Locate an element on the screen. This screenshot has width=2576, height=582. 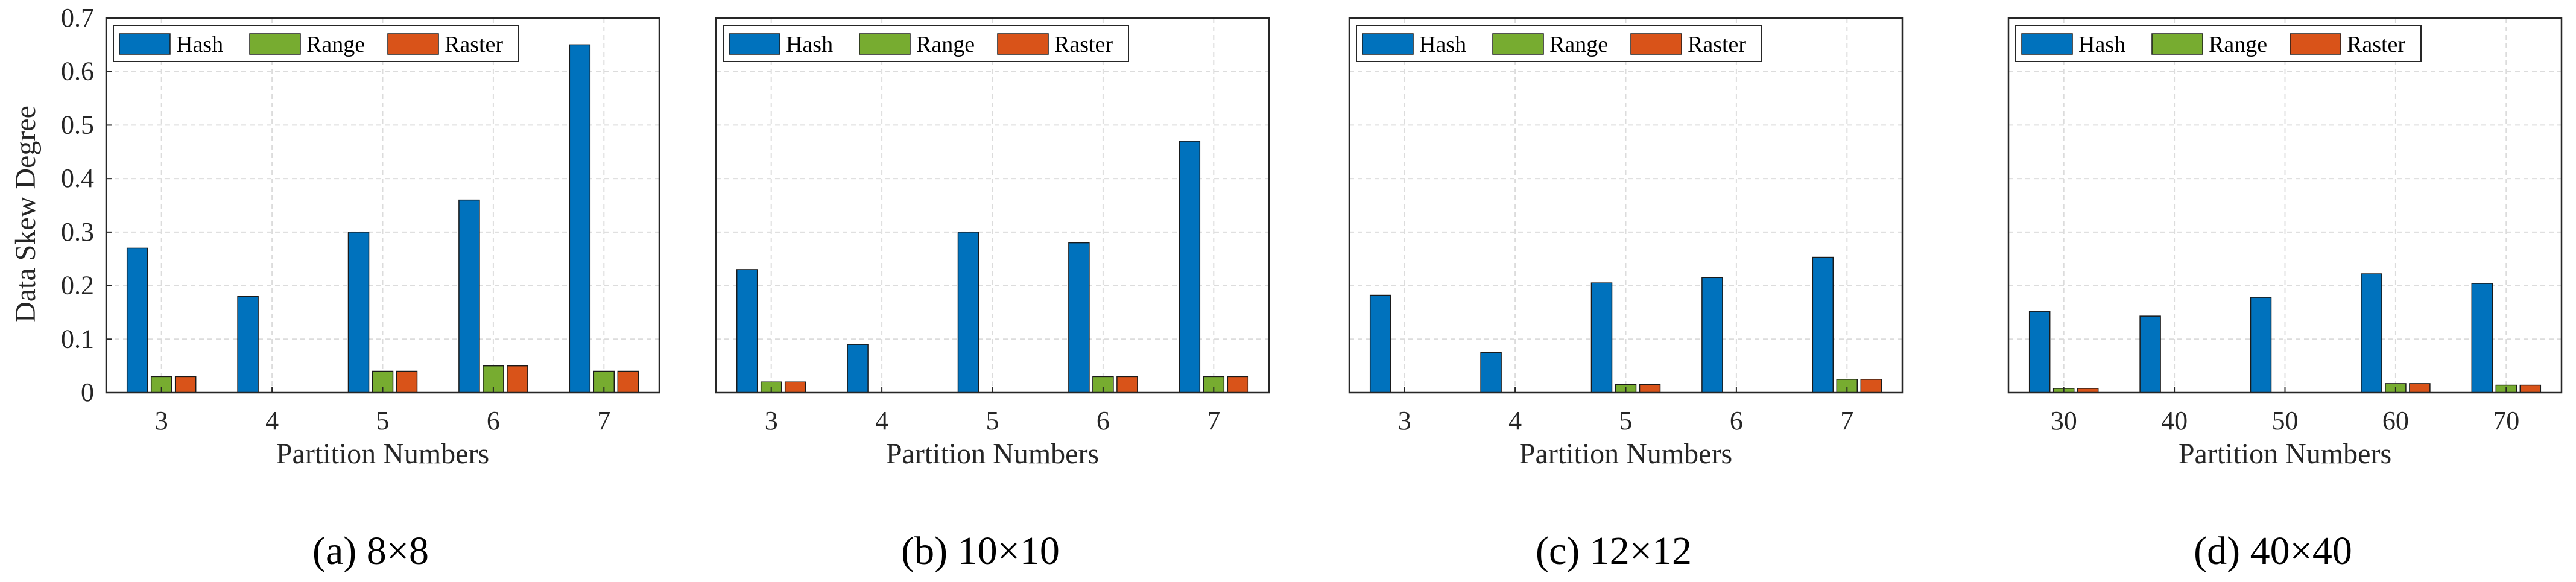
x-tick-label: 30 is located at coordinates (2064, 420).